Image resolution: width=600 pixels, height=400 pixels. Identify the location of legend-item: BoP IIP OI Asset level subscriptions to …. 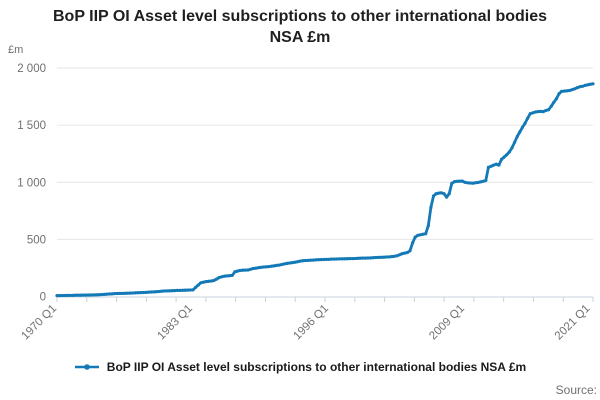
(300, 367).